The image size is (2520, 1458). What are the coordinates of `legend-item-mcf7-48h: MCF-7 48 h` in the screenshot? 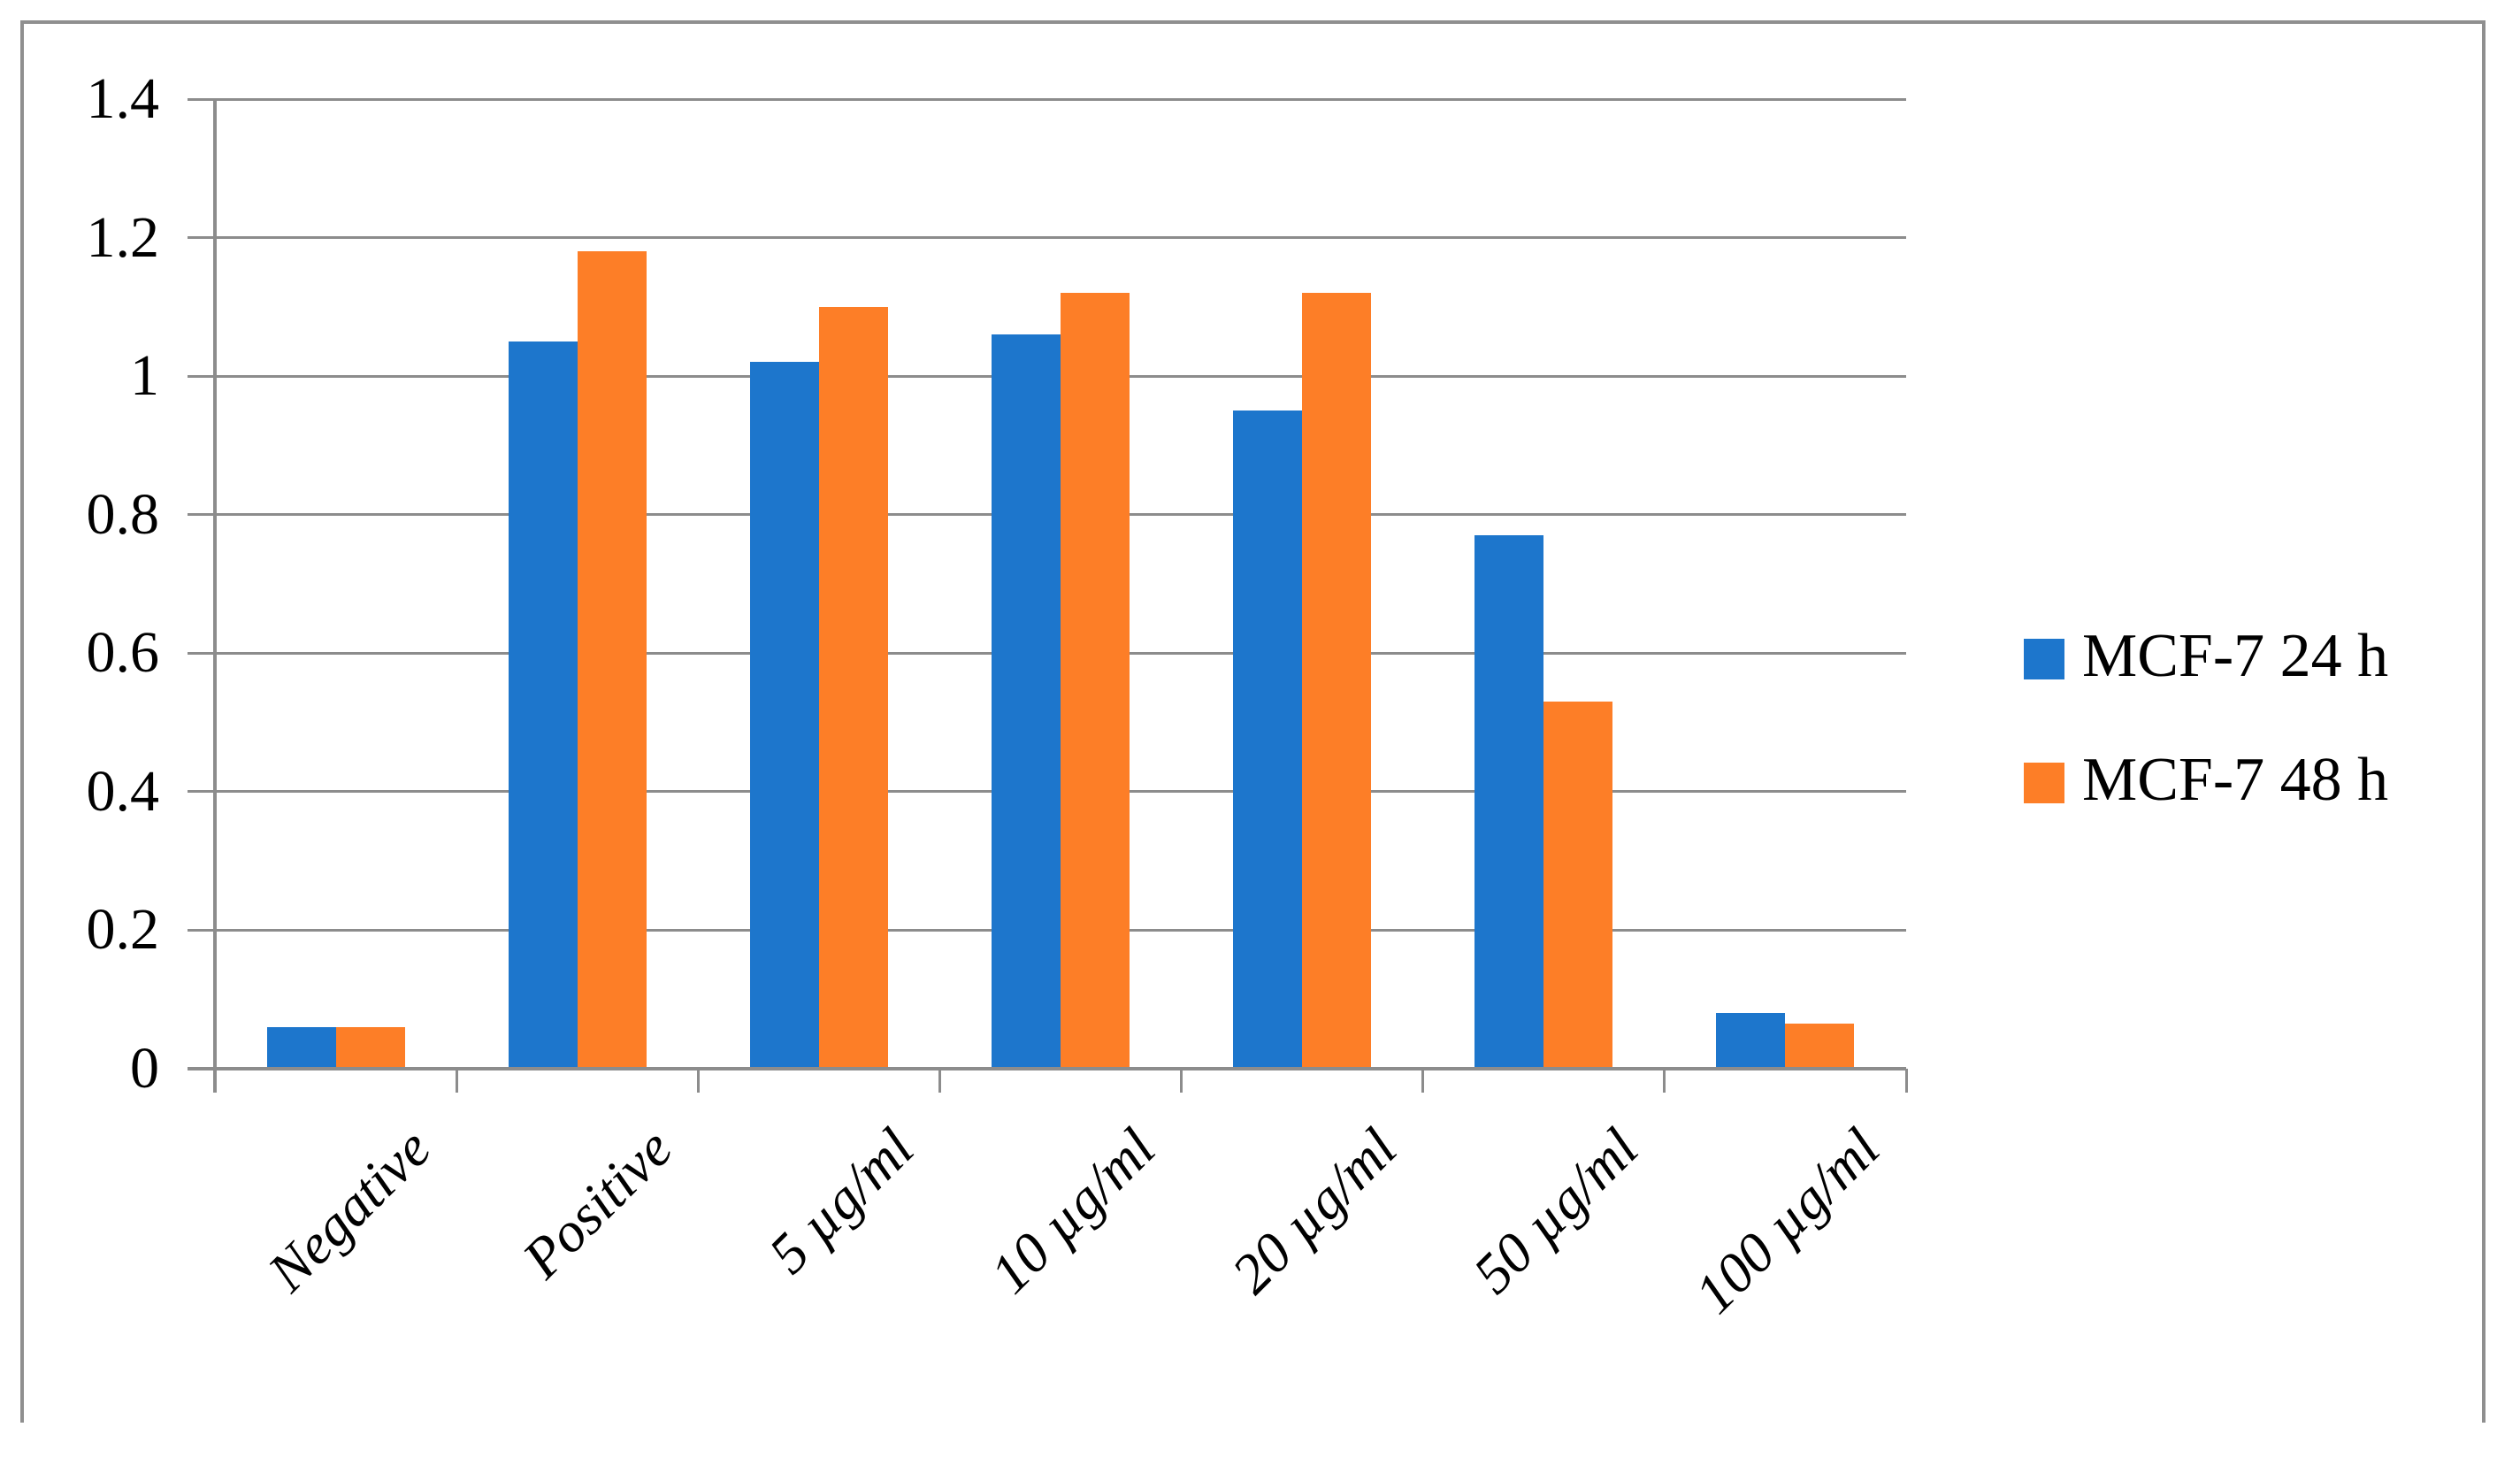 It's located at (2206, 783).